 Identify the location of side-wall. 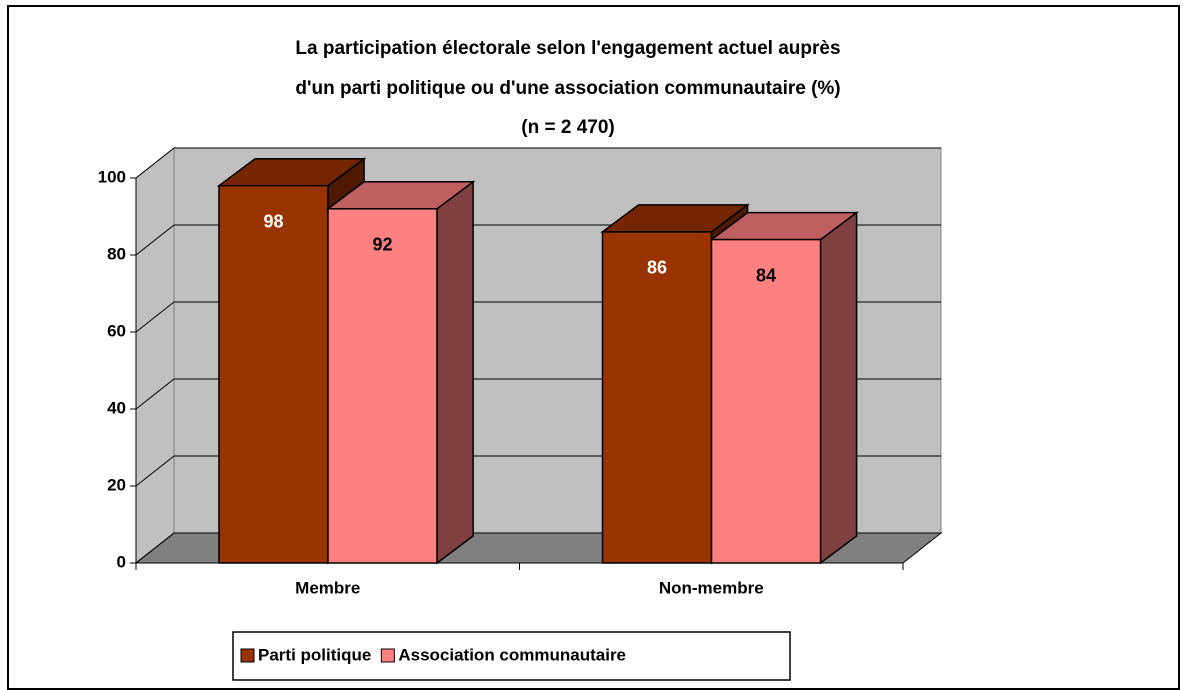
(155, 355).